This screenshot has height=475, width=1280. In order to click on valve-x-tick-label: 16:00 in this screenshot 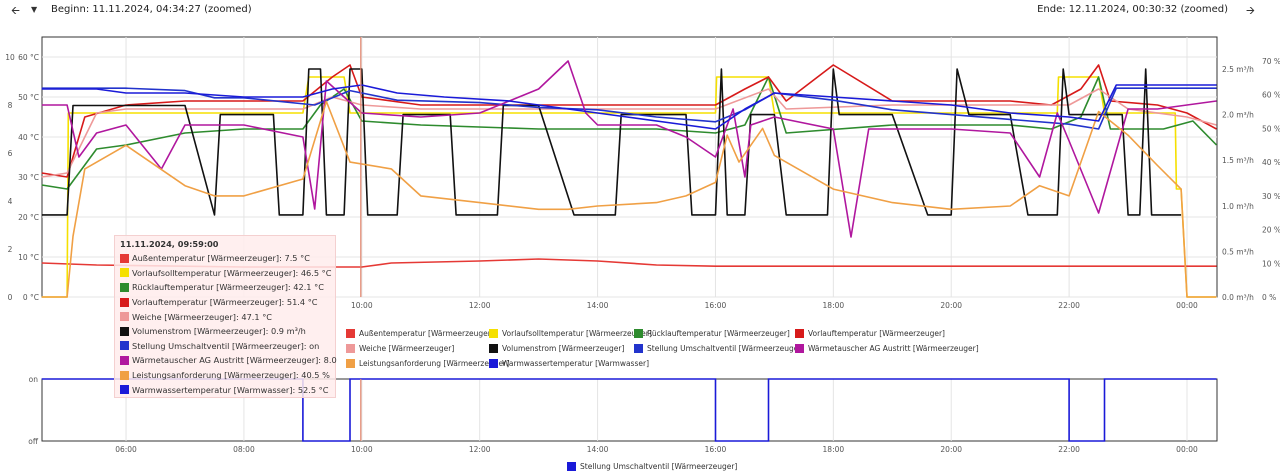, I will do `click(716, 449)`.